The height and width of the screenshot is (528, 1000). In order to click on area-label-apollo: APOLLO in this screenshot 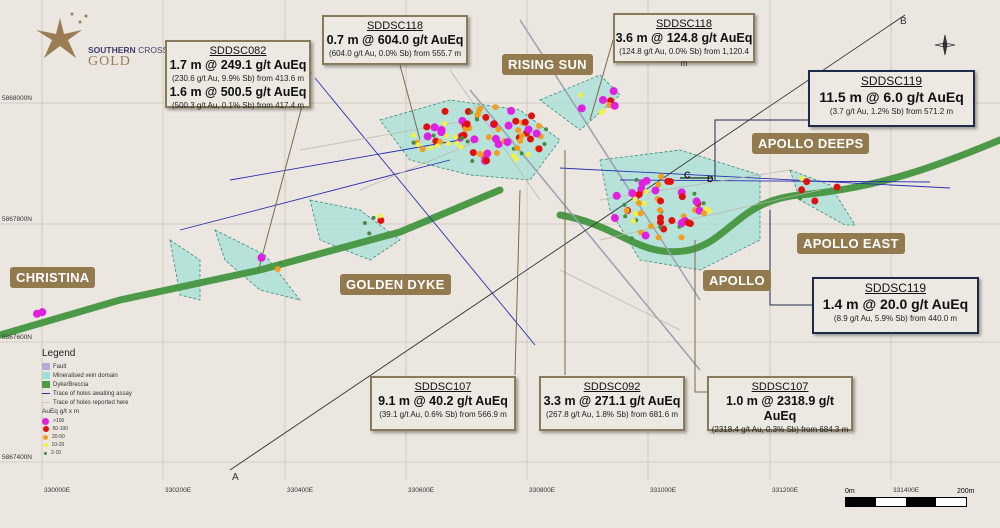, I will do `click(737, 280)`.